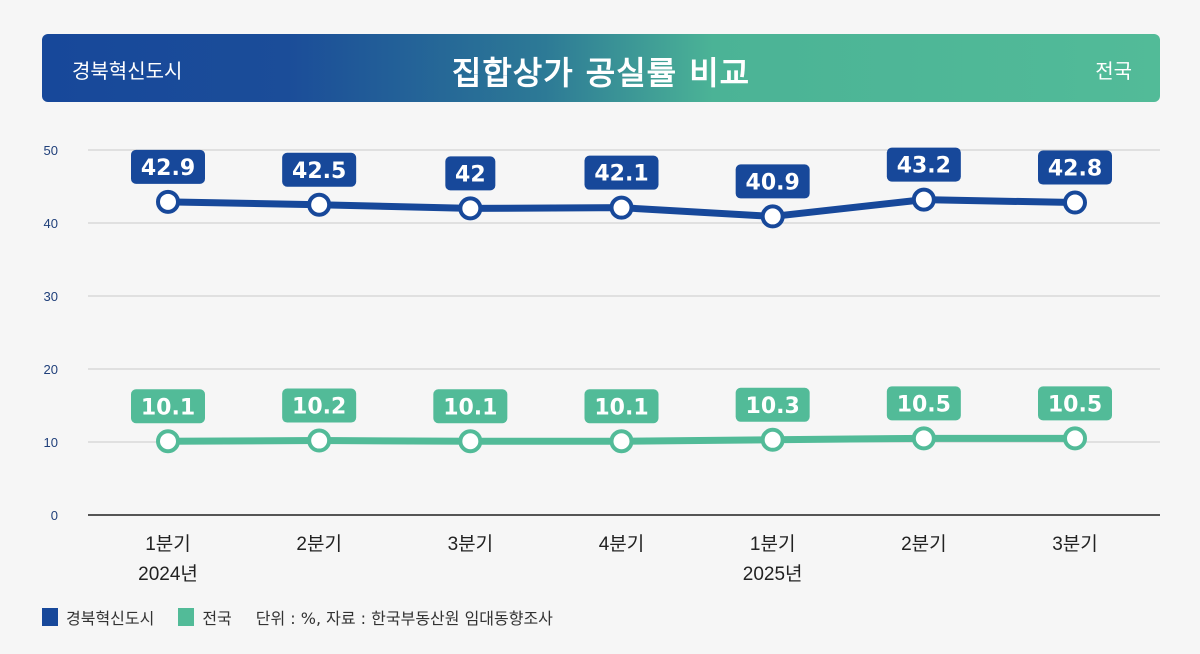  Describe the element at coordinates (51, 296) in the screenshot. I see `y-tick-label: 30` at that location.